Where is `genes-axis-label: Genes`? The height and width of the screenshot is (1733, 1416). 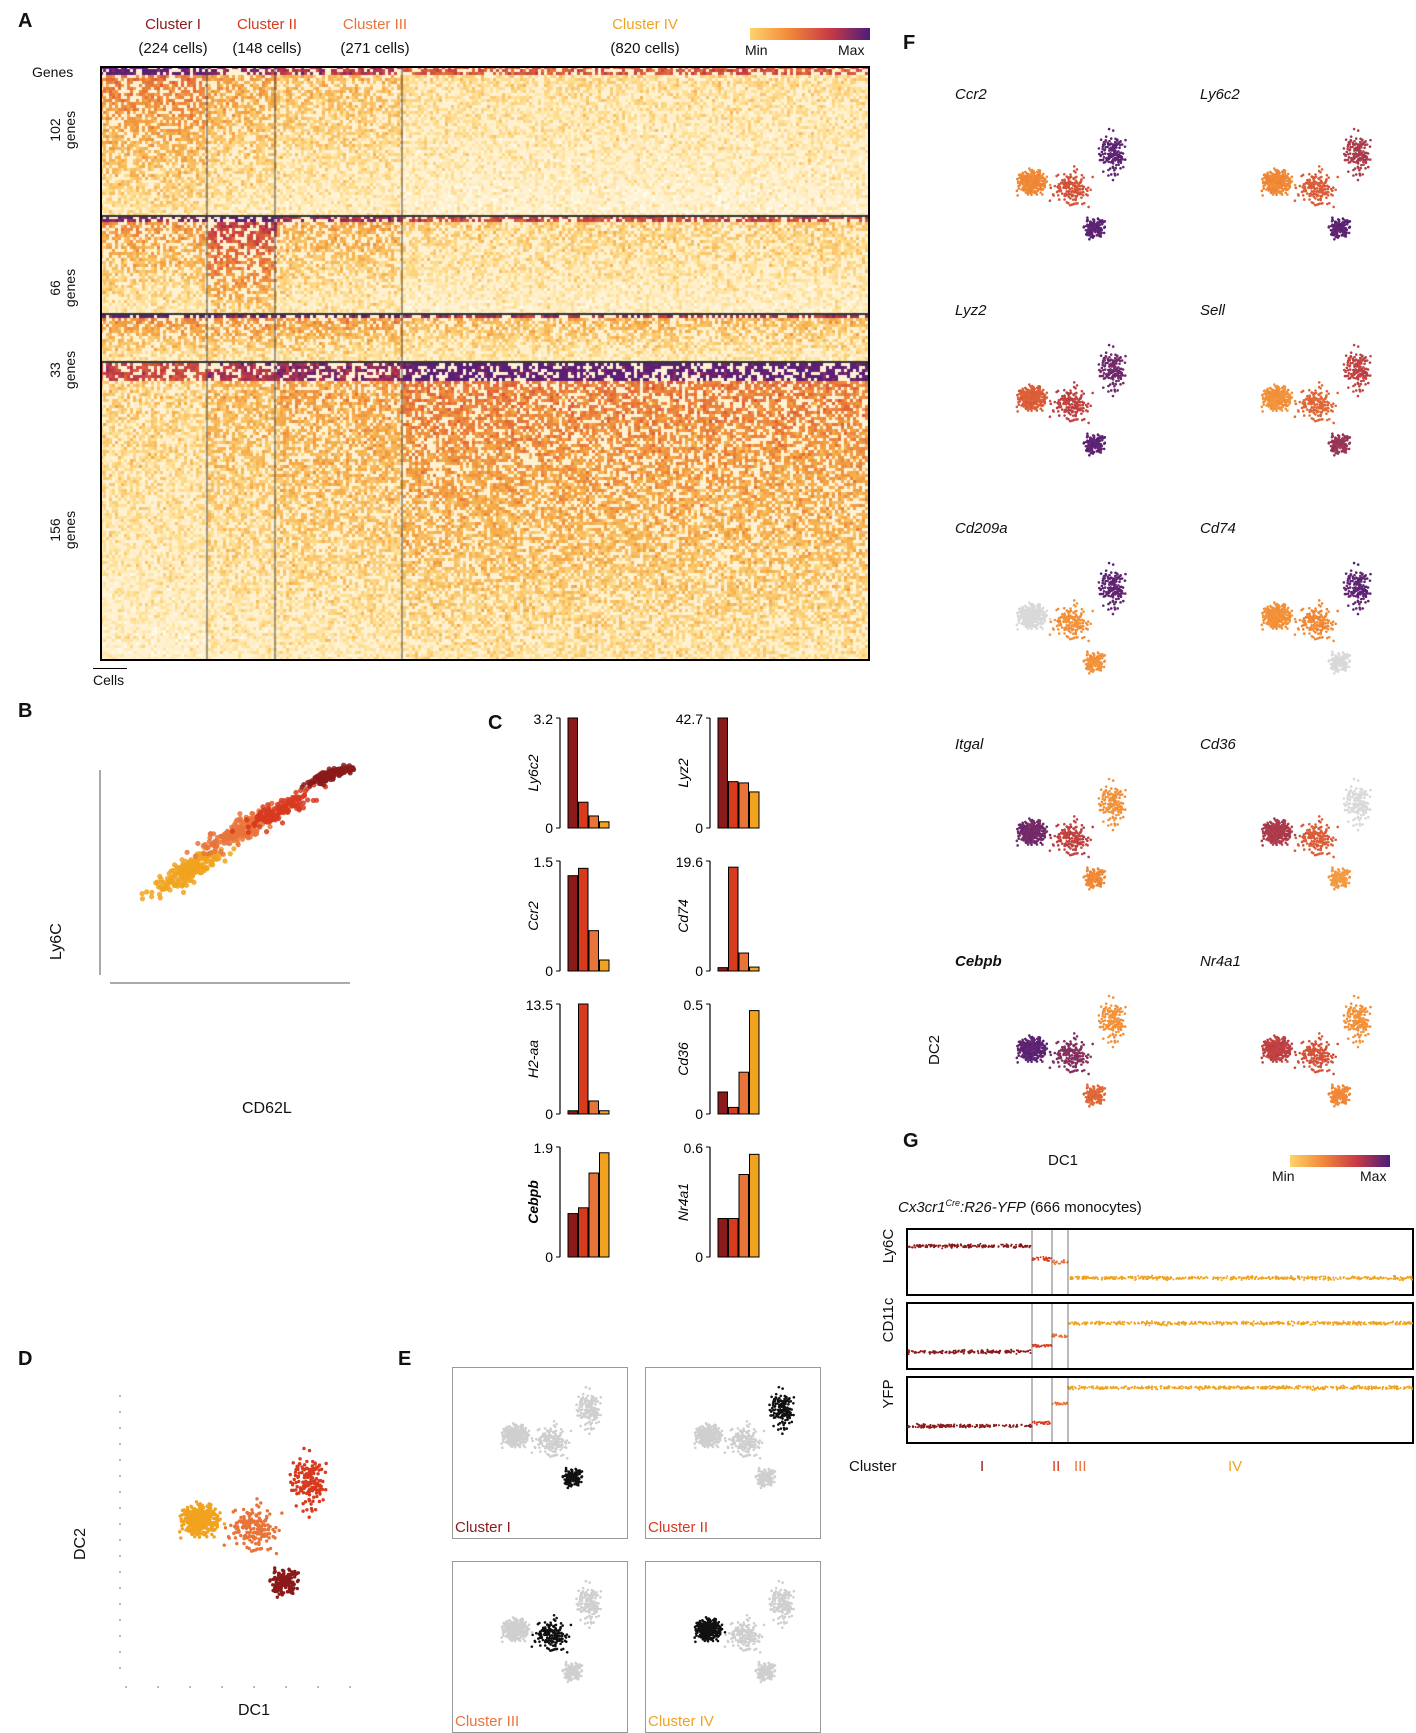
genes-axis-label: Genes is located at coordinates (52, 72).